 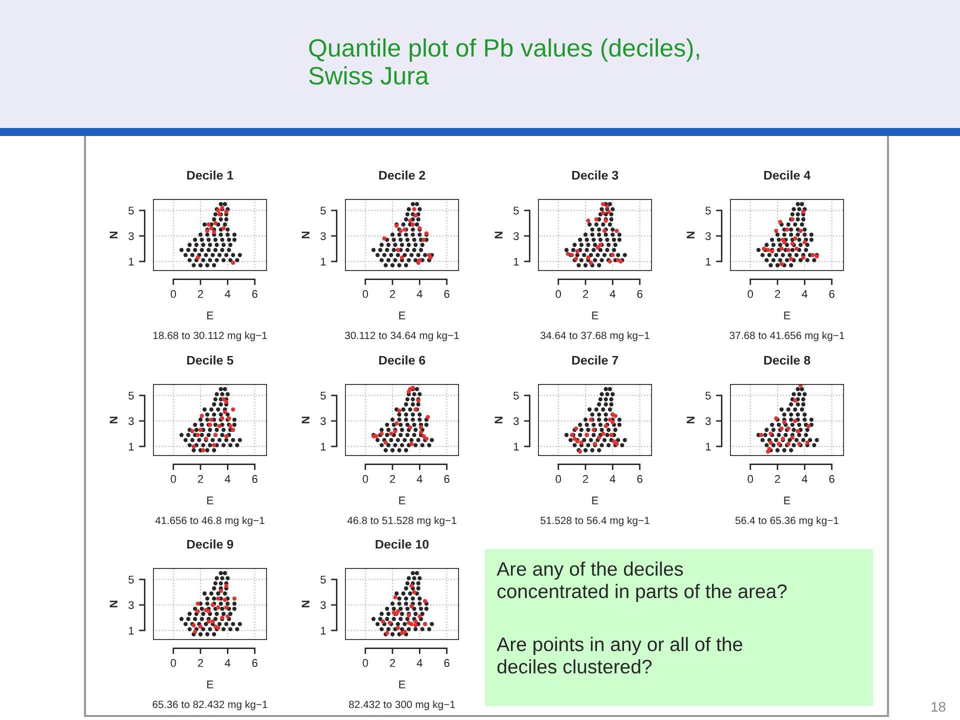 What do you see at coordinates (402, 705) in the screenshot?
I see `text: 82.432 to 300 mg kg−1` at bounding box center [402, 705].